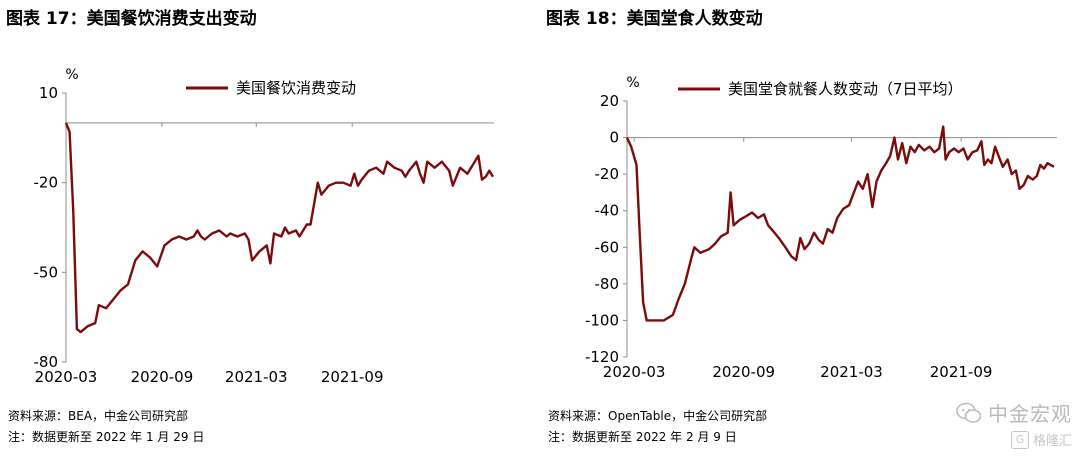  I want to click on right-x-tick-label: 2020-03, so click(634, 372).